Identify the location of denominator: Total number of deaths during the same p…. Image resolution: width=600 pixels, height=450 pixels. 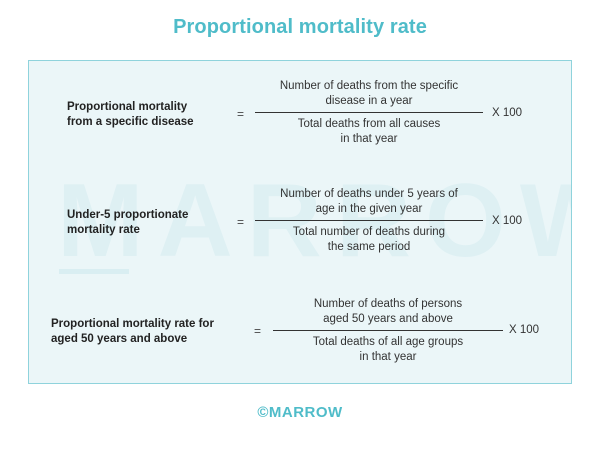
(369, 238).